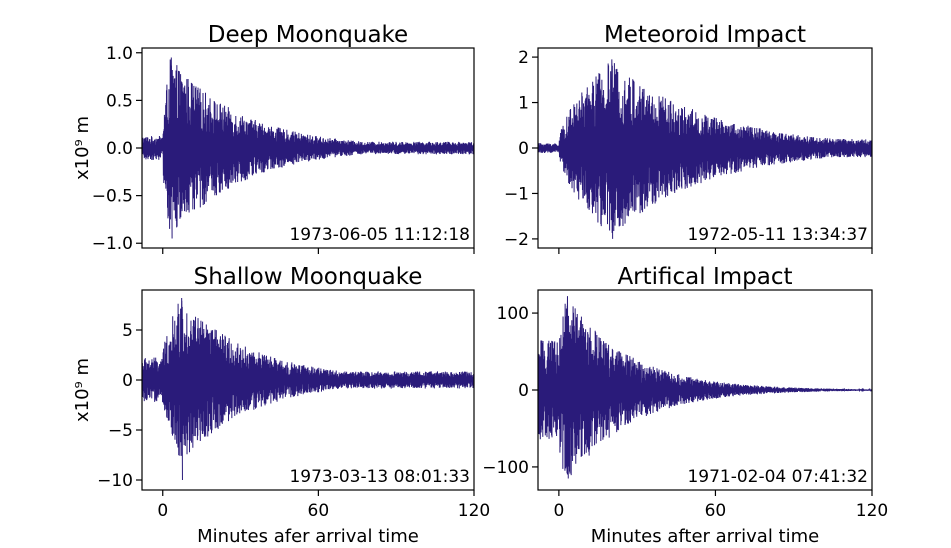 Image resolution: width=951 pixels, height=548 pixels. Describe the element at coordinates (705, 536) in the screenshot. I see `x-axis-label: Minutes after arrival time` at that location.